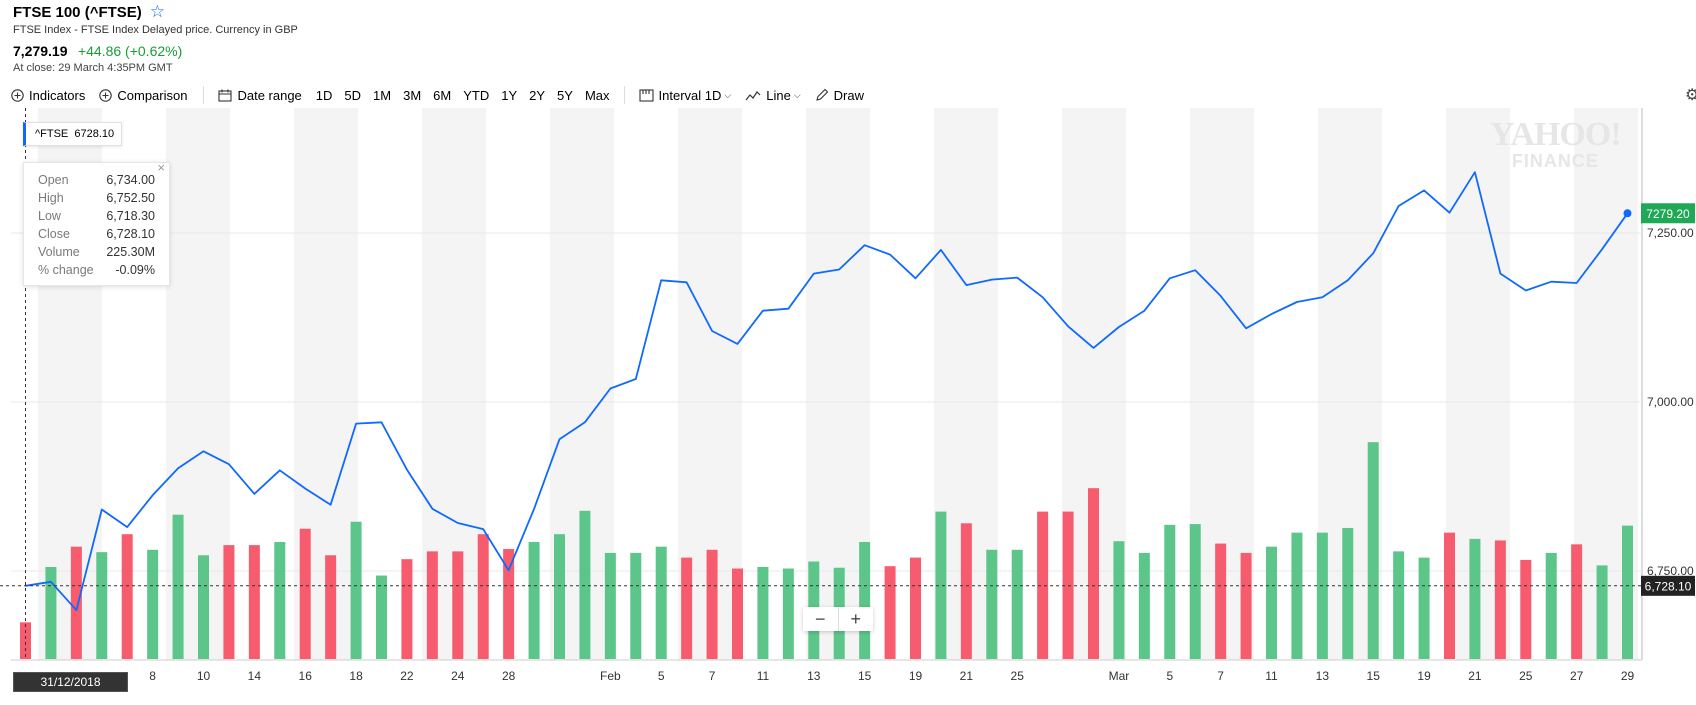  Describe the element at coordinates (537, 95) in the screenshot. I see `range-2y: 2Y` at that location.